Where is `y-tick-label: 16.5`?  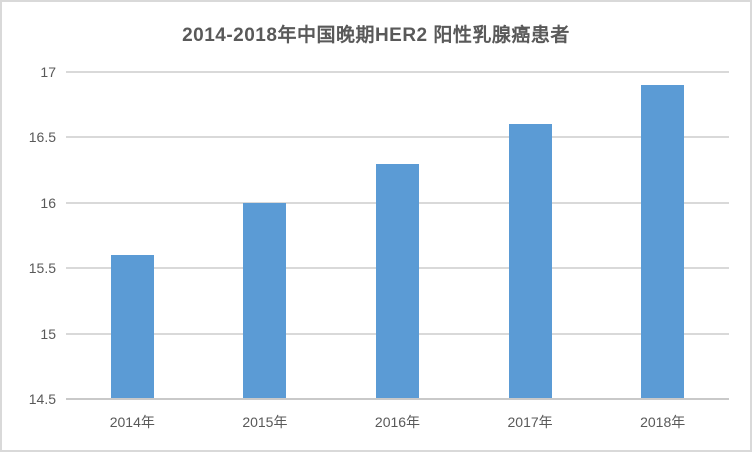
y-tick-label: 16.5 is located at coordinates (42, 137).